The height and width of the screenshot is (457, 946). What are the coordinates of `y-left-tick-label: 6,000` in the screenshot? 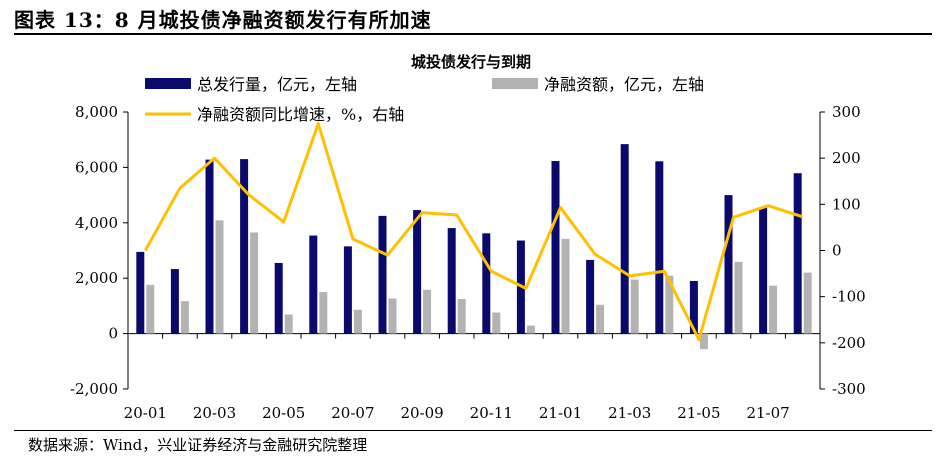 It's located at (96, 167).